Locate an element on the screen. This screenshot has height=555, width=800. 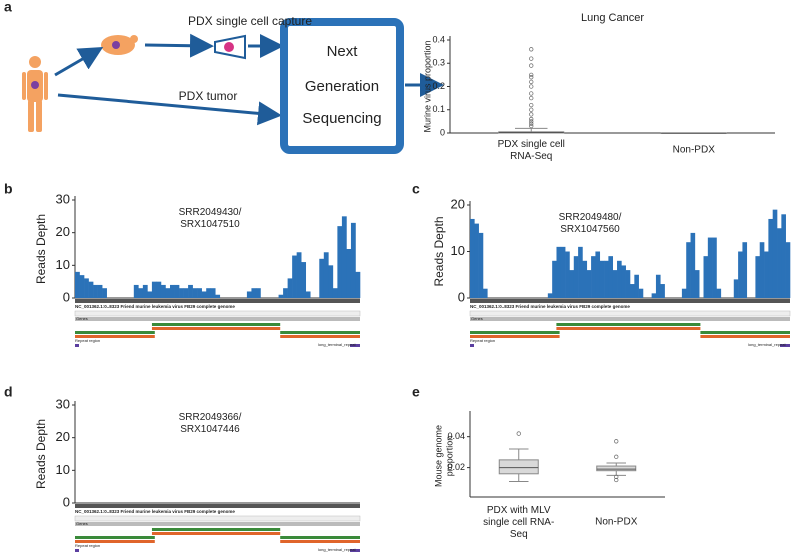
ngs-label: Sequencing is located at coordinates (341, 118).